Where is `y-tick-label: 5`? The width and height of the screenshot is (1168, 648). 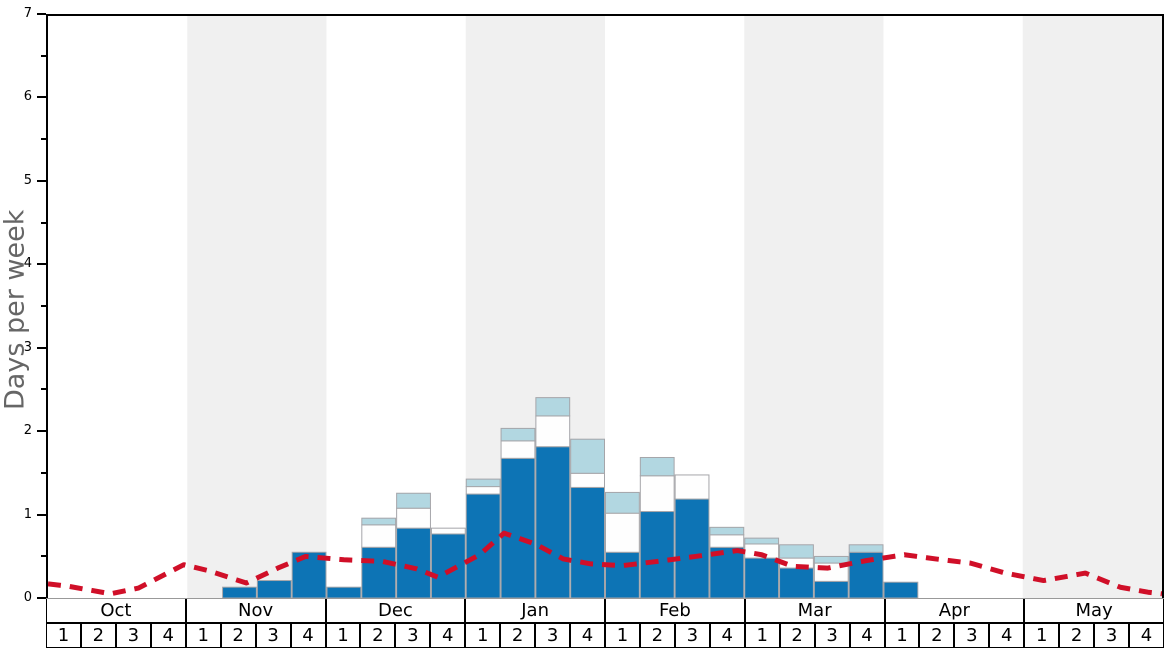 y-tick-label: 5 is located at coordinates (27, 180).